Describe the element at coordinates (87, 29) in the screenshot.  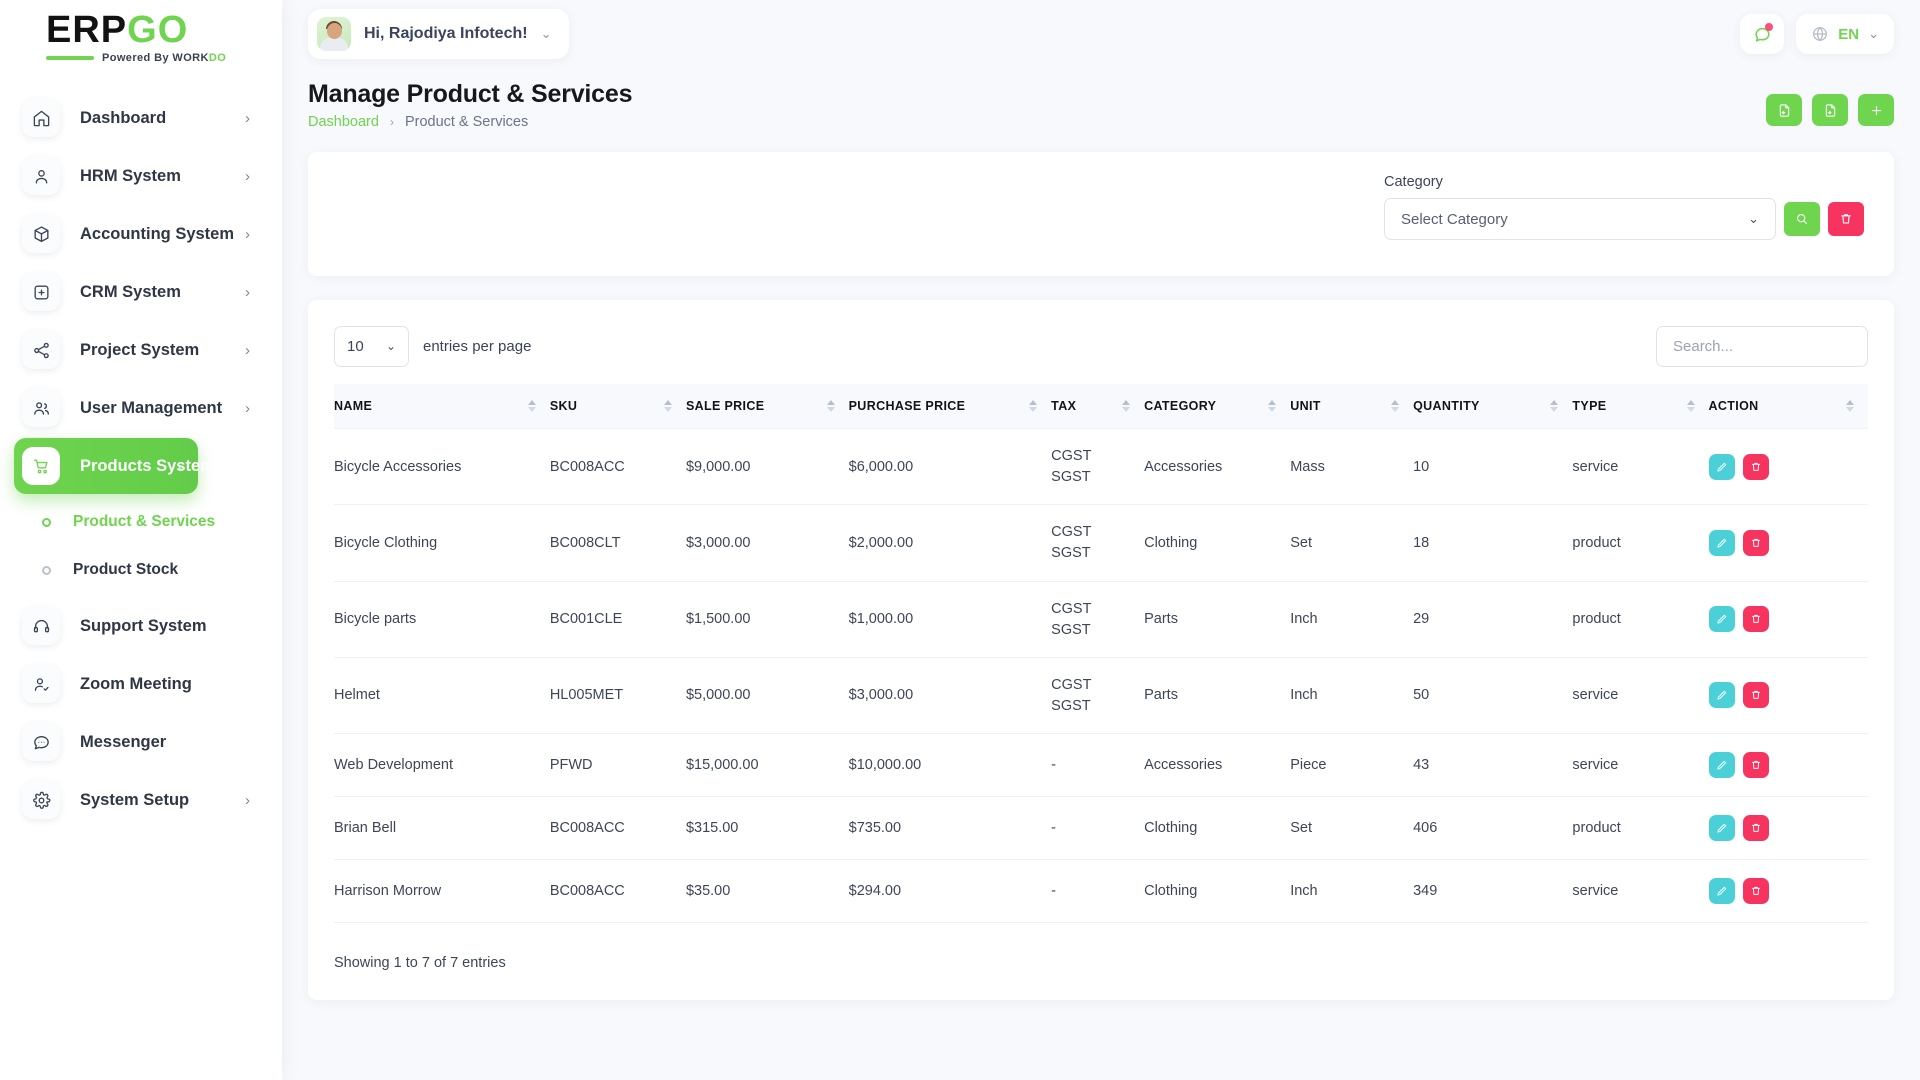
I see `brand-erp-text: ERP` at that location.